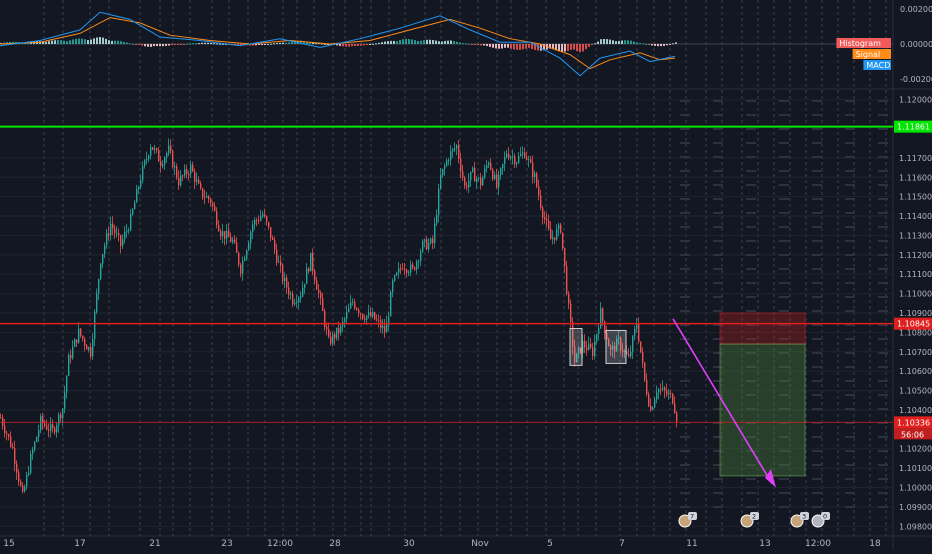 The height and width of the screenshot is (554, 932). What do you see at coordinates (915, 294) in the screenshot?
I see `price-tick-label: 1.11000` at bounding box center [915, 294].